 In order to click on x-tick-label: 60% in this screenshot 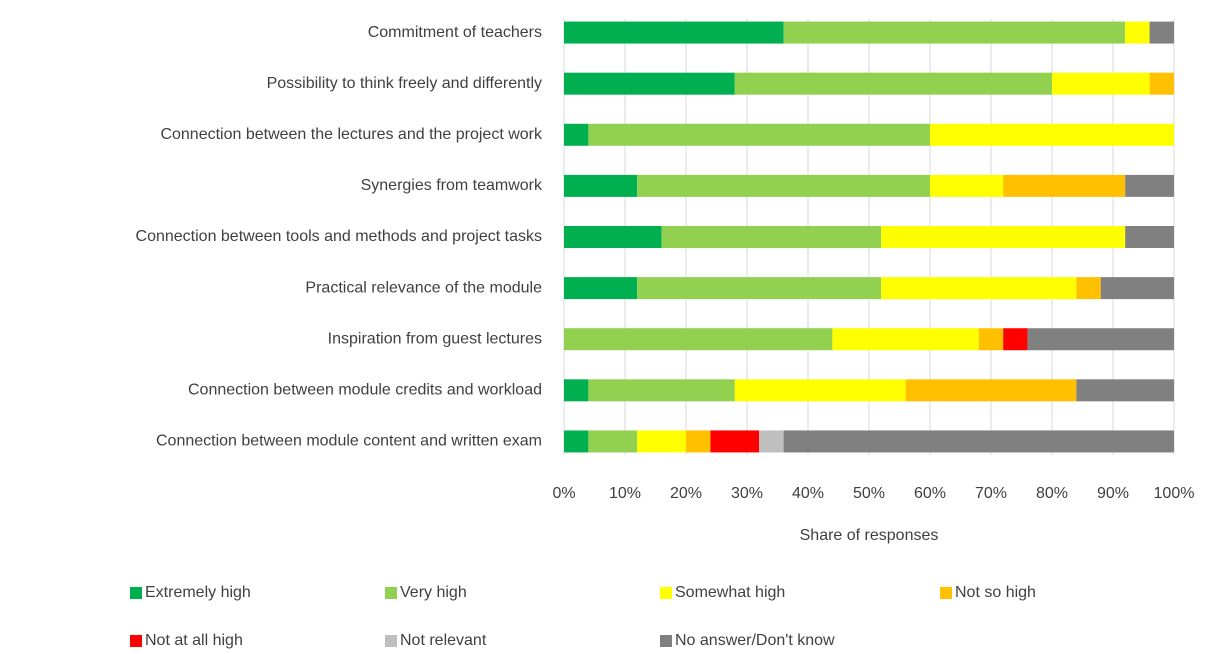, I will do `click(930, 493)`.